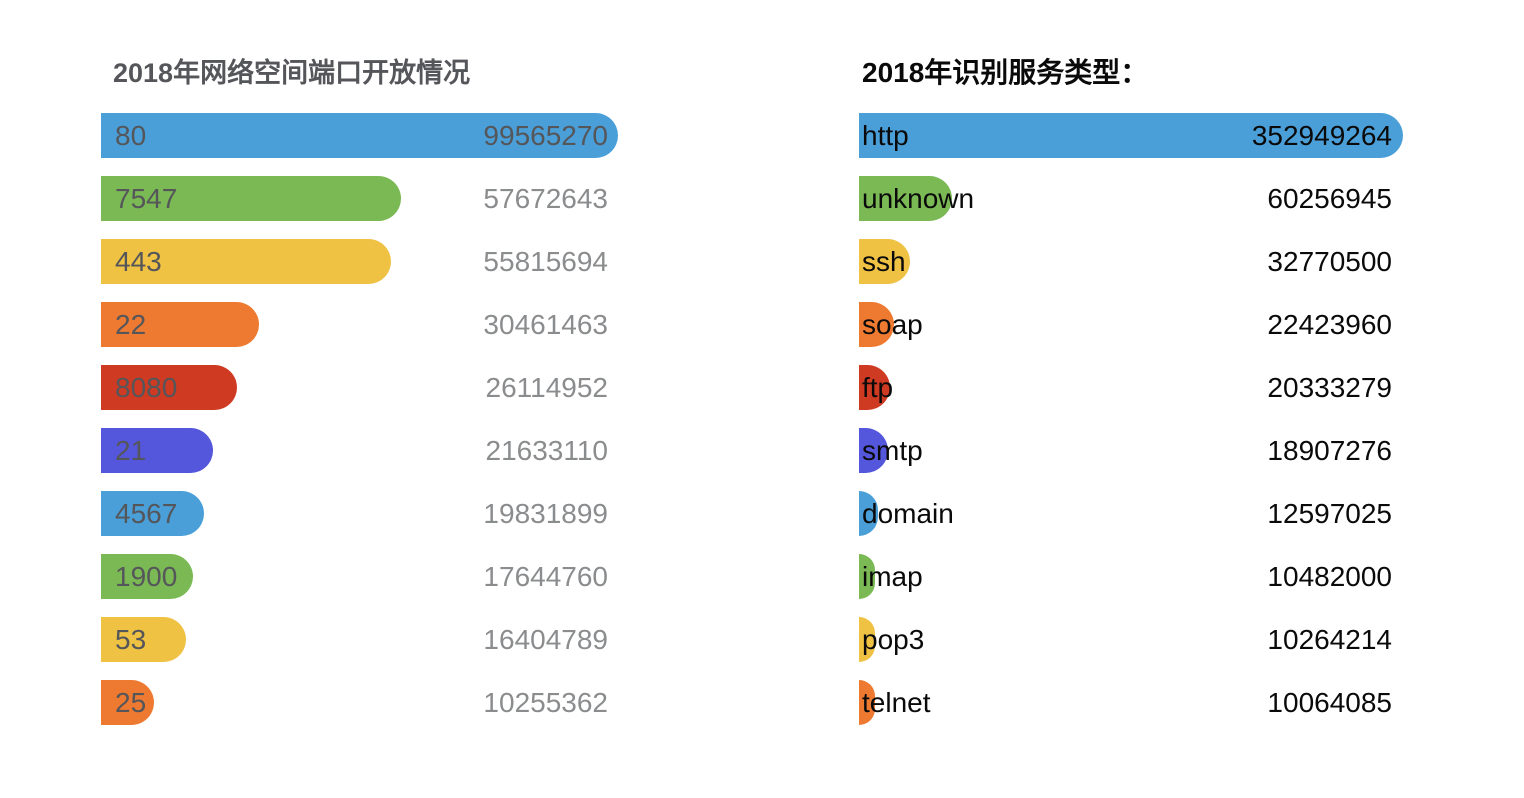 The height and width of the screenshot is (798, 1524). I want to click on bar-row: 80 99565270, so click(361, 135).